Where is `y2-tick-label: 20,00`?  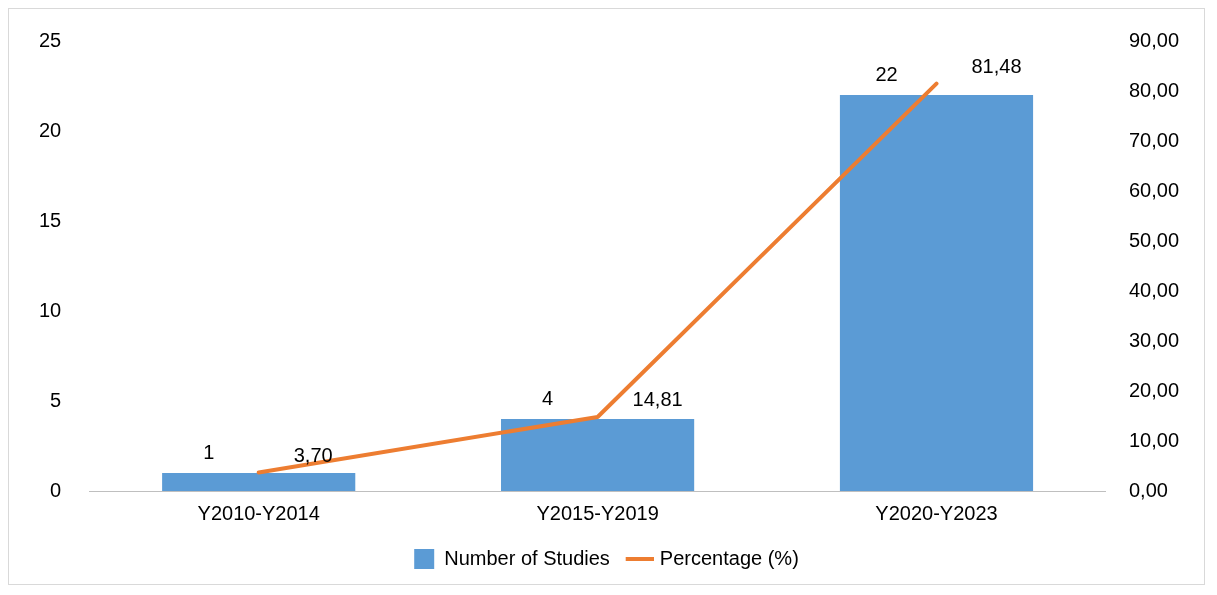
y2-tick-label: 20,00 is located at coordinates (1154, 389).